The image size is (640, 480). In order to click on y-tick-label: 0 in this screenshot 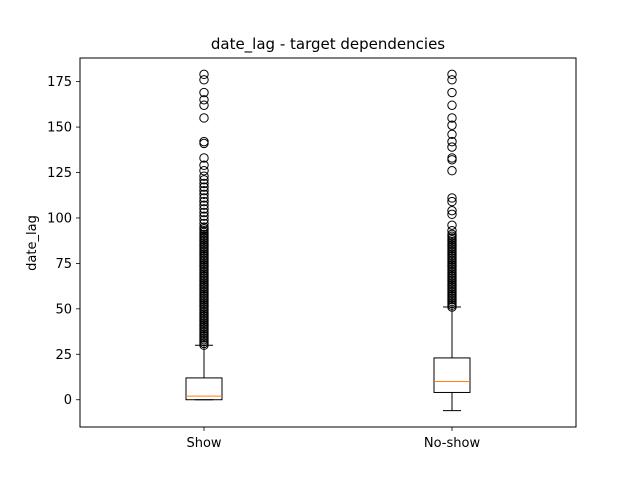, I will do `click(68, 400)`.